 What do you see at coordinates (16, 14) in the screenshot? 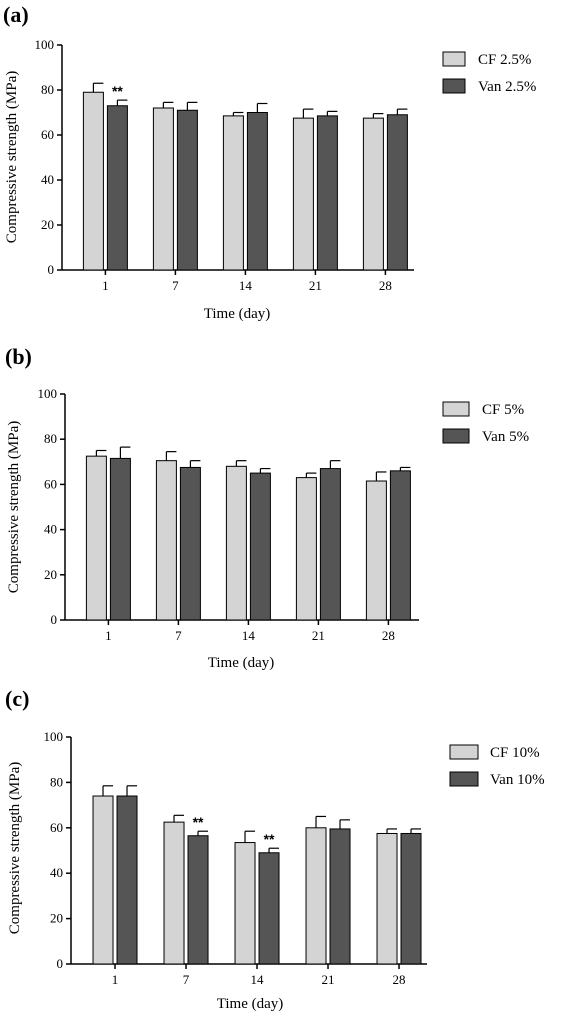
I see `panel-a-label: (a)` at bounding box center [16, 14].